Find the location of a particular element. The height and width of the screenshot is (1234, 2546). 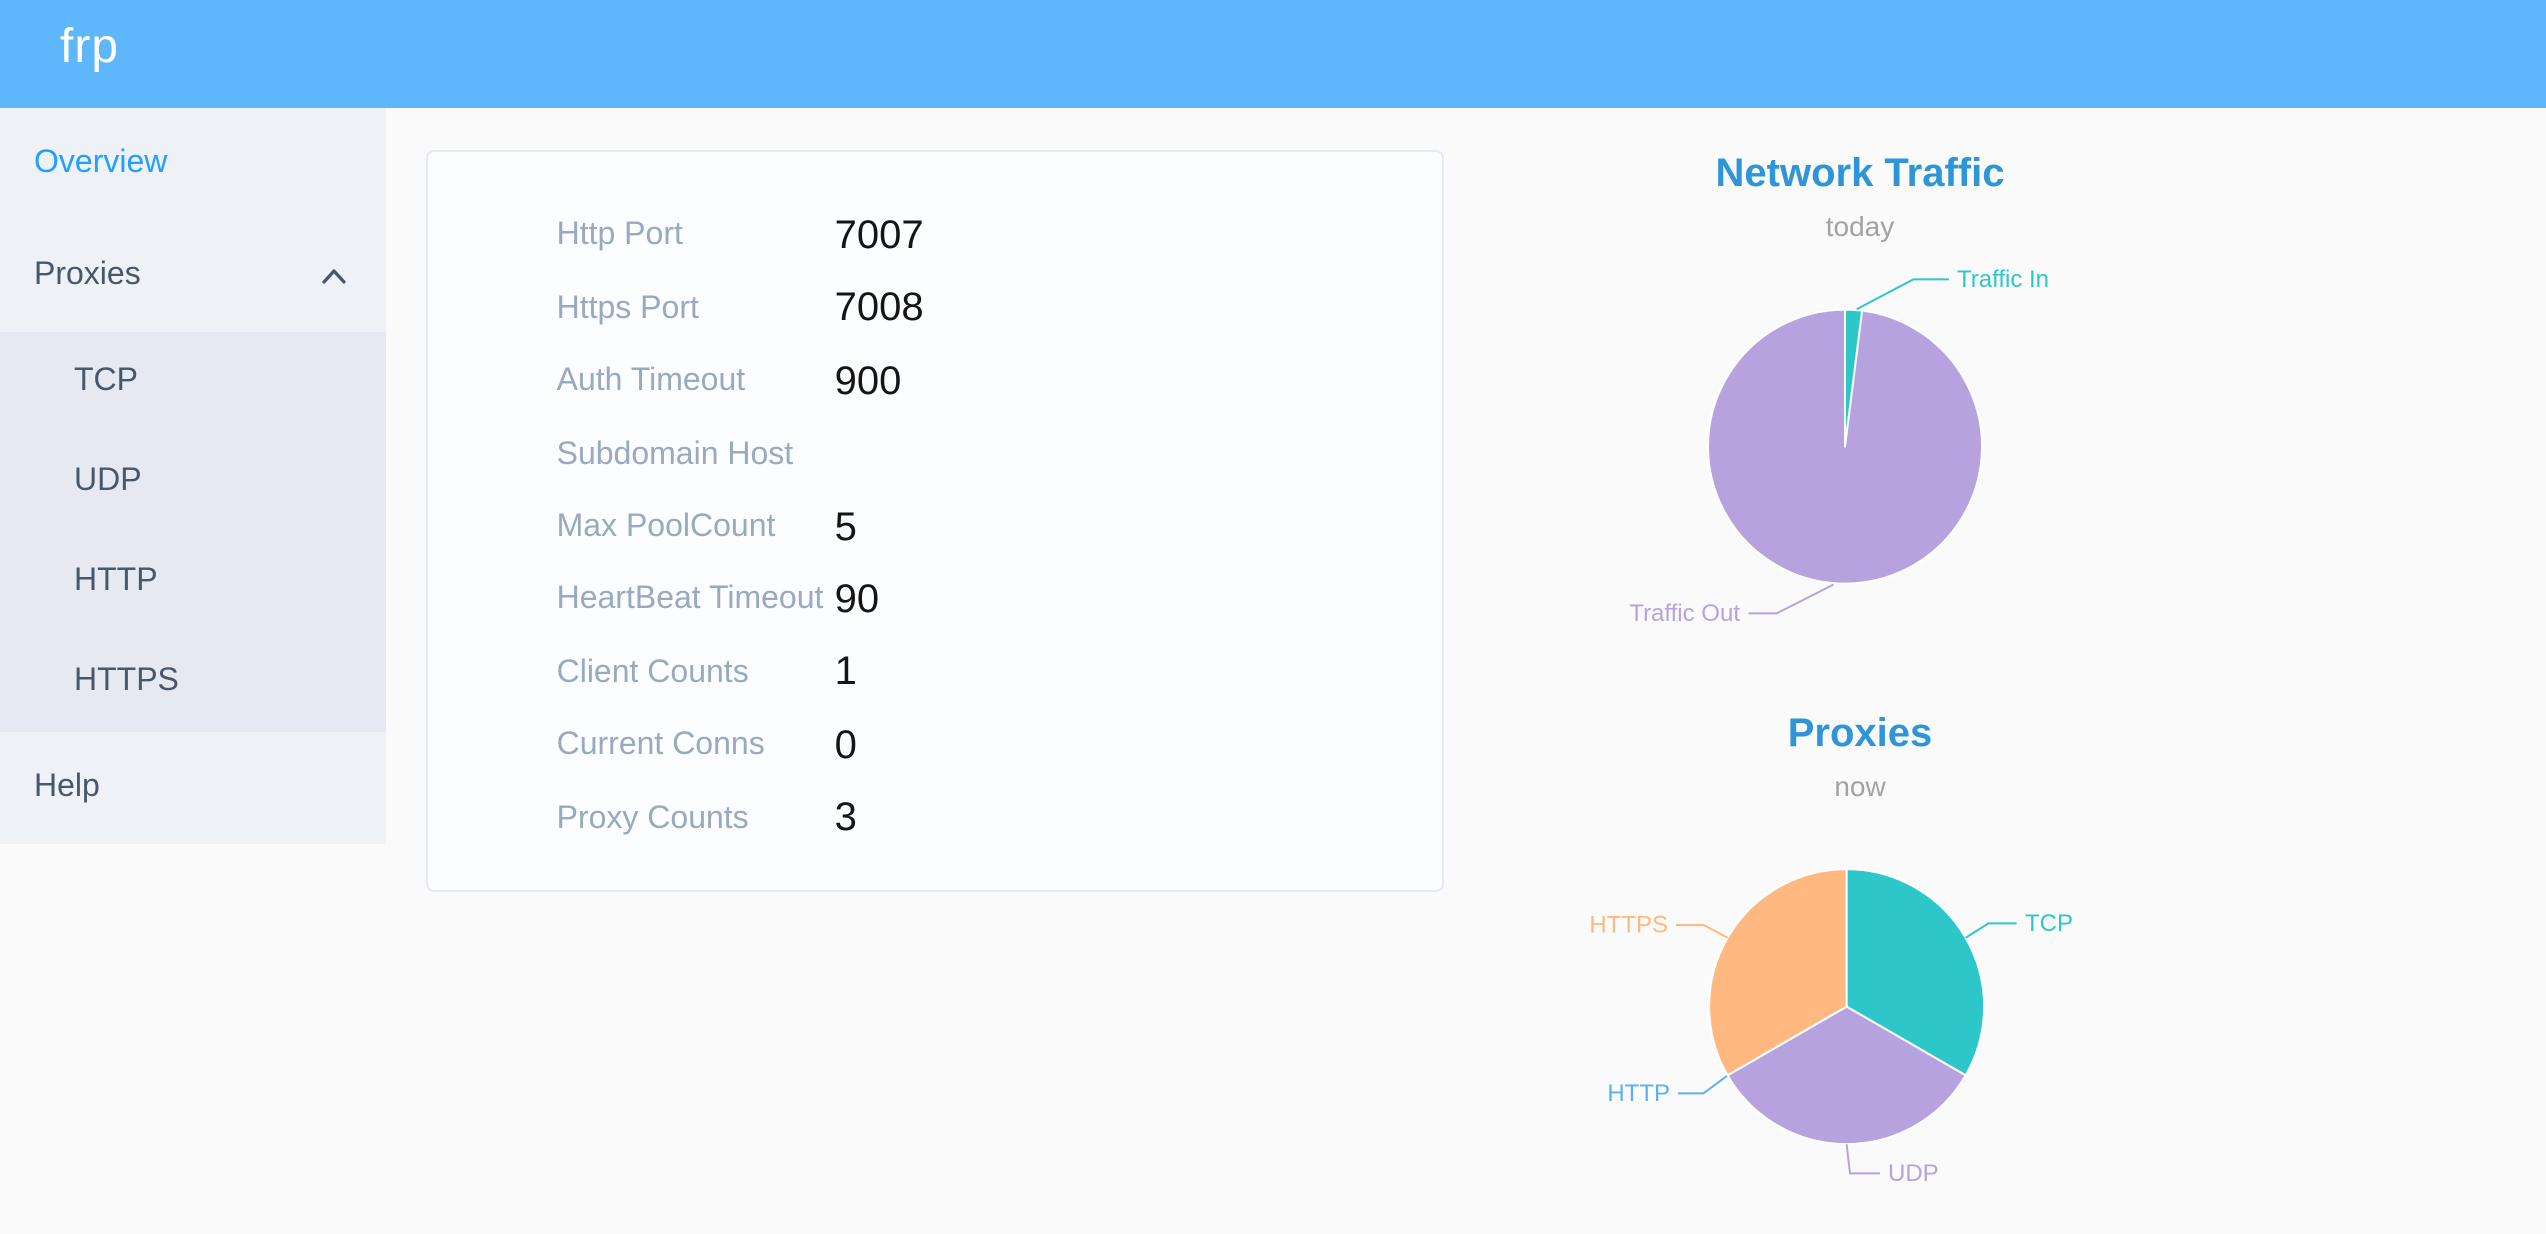

pie-slice-label: Traffic In is located at coordinates (2003, 279).